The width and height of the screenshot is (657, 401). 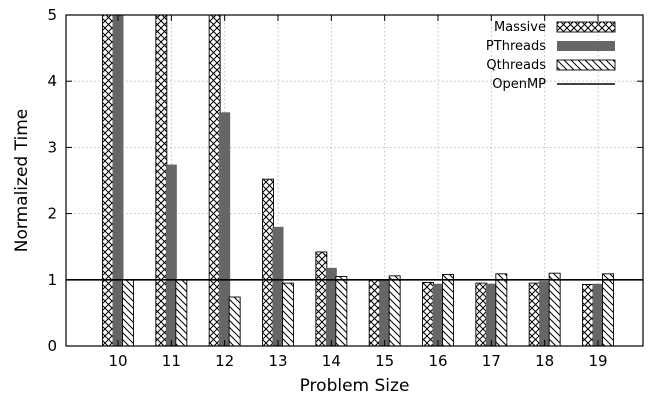 I want to click on legend-label: Massive, so click(x=520, y=27).